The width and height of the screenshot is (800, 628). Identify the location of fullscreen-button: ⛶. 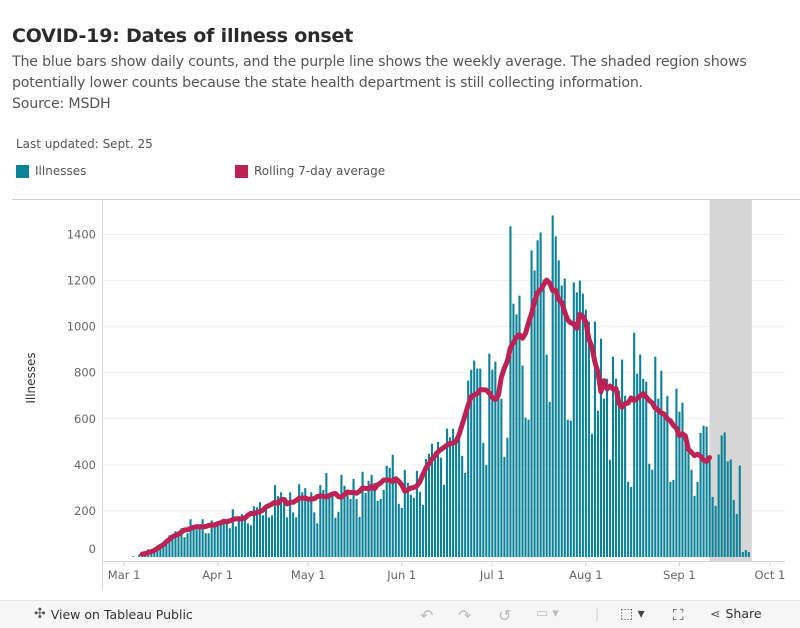
(678, 615).